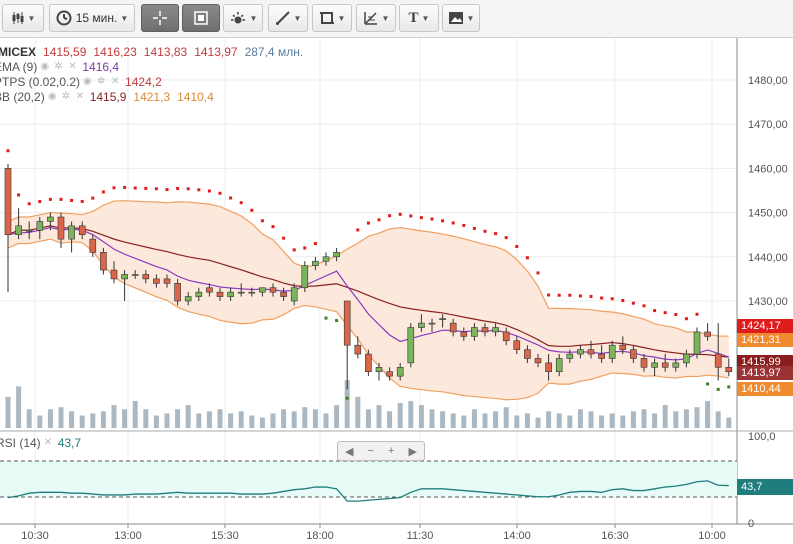 This screenshot has height=544, width=793. I want to click on clock-icon, so click(64, 18).